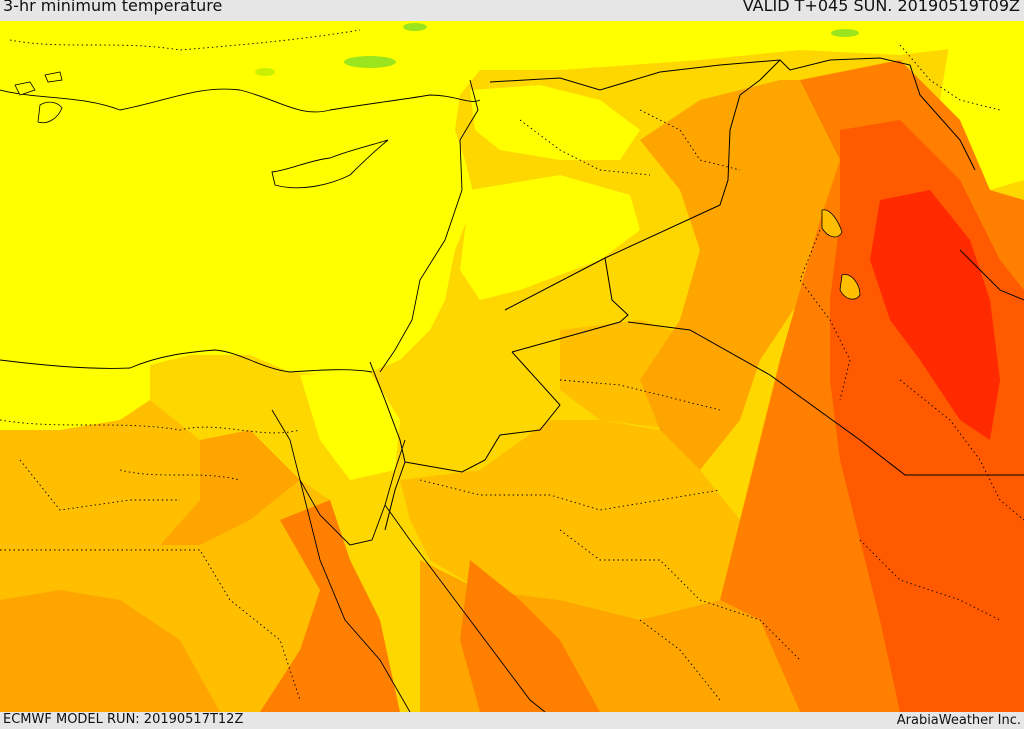 The height and width of the screenshot is (729, 1024). I want to click on credit-label: ArabiaWeather Inc., so click(958, 720).